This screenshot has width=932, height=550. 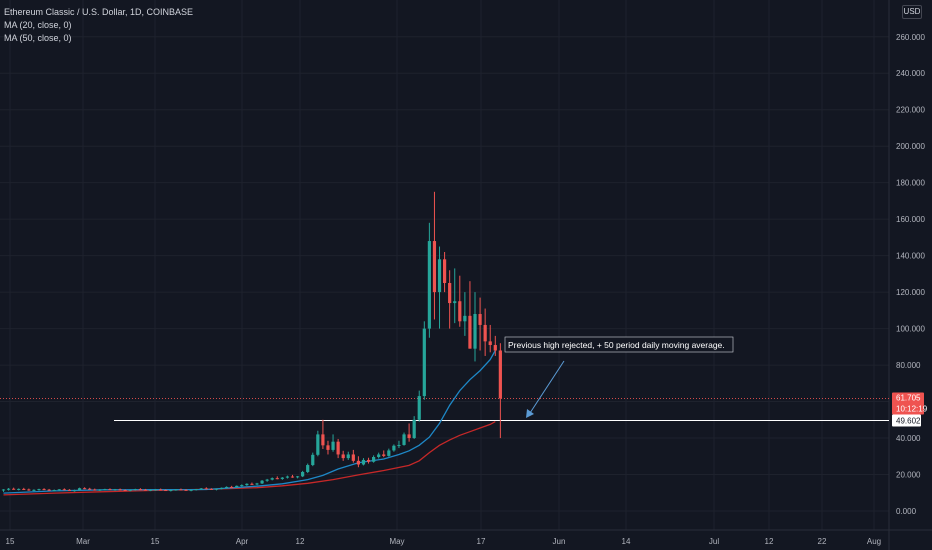 I want to click on price-axis-value: 61.705, so click(x=908, y=397).